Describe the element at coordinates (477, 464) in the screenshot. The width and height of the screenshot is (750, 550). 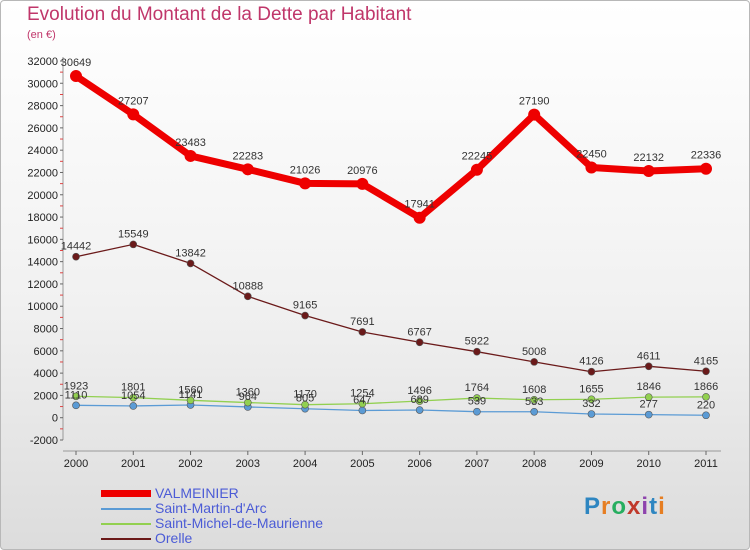
I see `x-tick-label: 2007` at that location.